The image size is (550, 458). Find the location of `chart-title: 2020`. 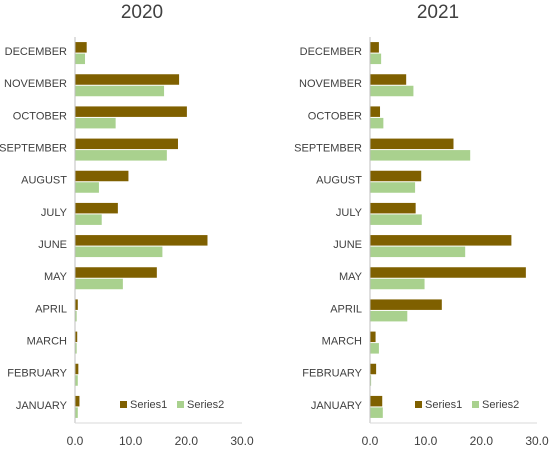

chart-title: 2020 is located at coordinates (142, 12).